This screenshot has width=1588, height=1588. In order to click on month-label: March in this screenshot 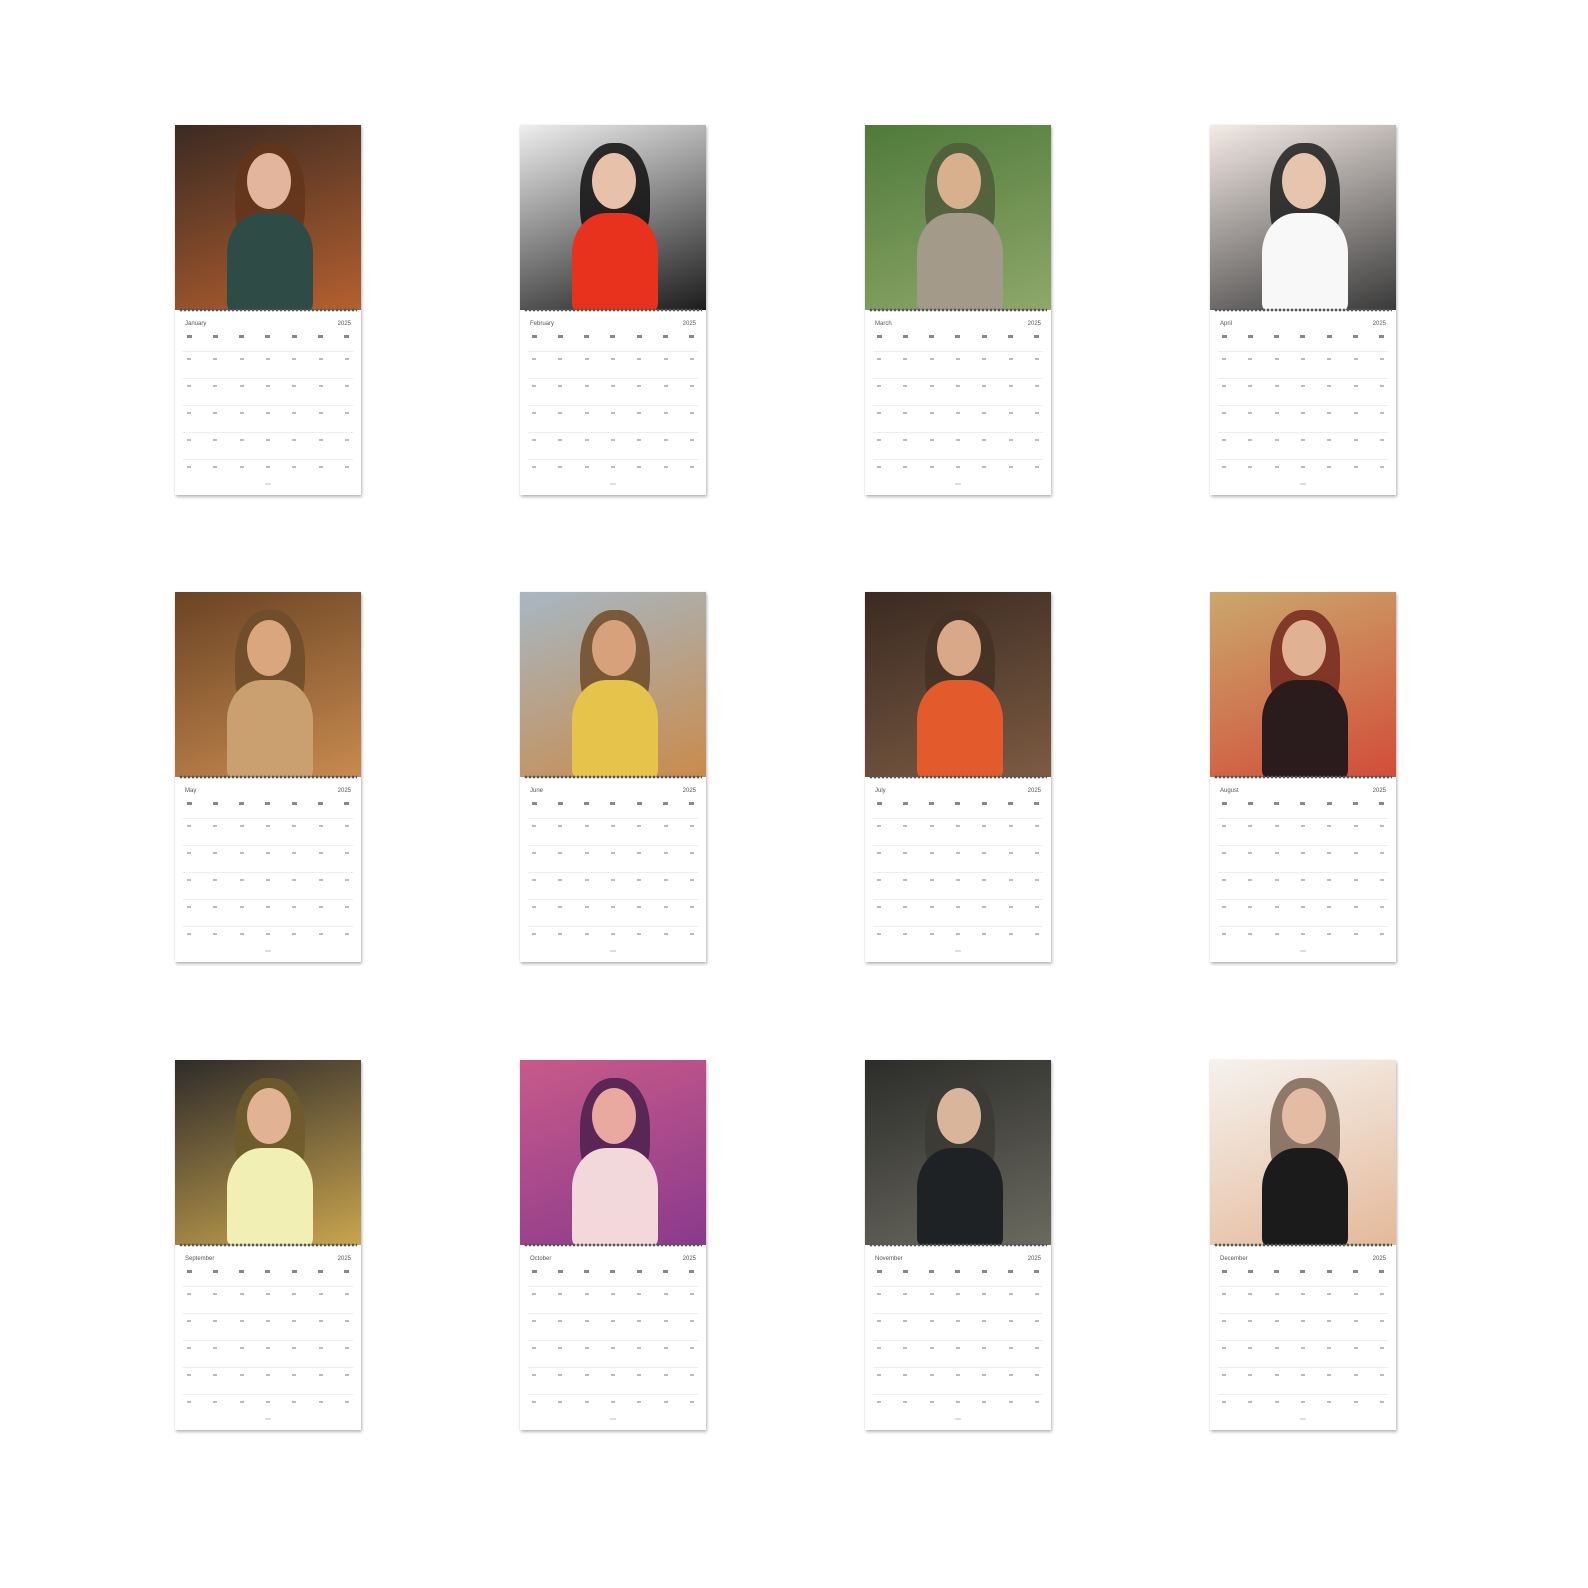, I will do `click(883, 324)`.